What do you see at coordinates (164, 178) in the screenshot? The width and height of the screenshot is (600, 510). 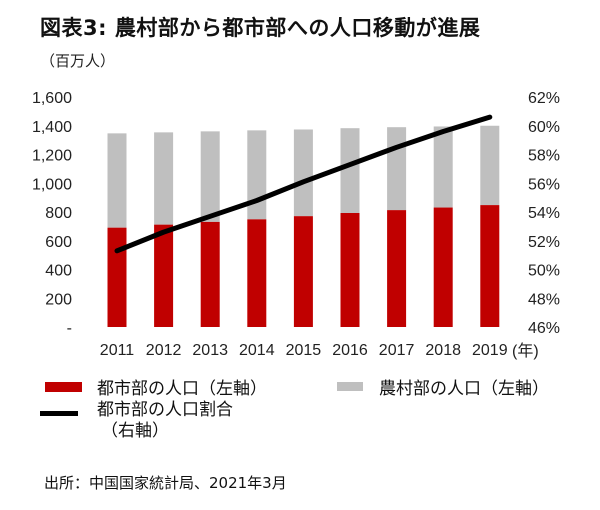 I see `bar-rural-2012` at bounding box center [164, 178].